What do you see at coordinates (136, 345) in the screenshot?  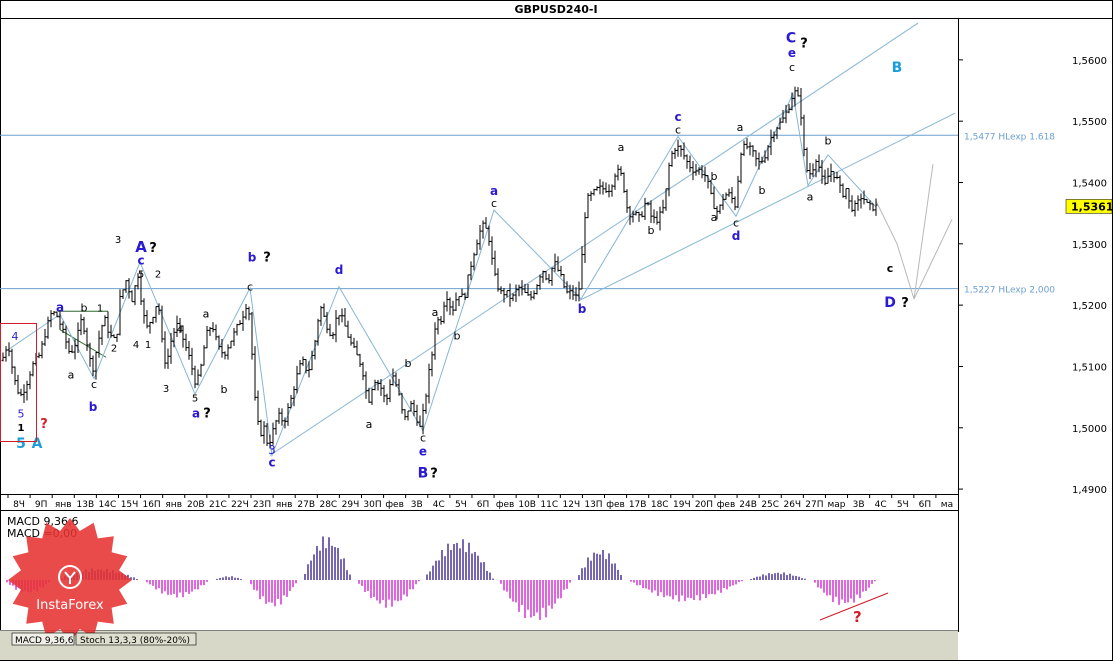 I see `wave-label: 4` at bounding box center [136, 345].